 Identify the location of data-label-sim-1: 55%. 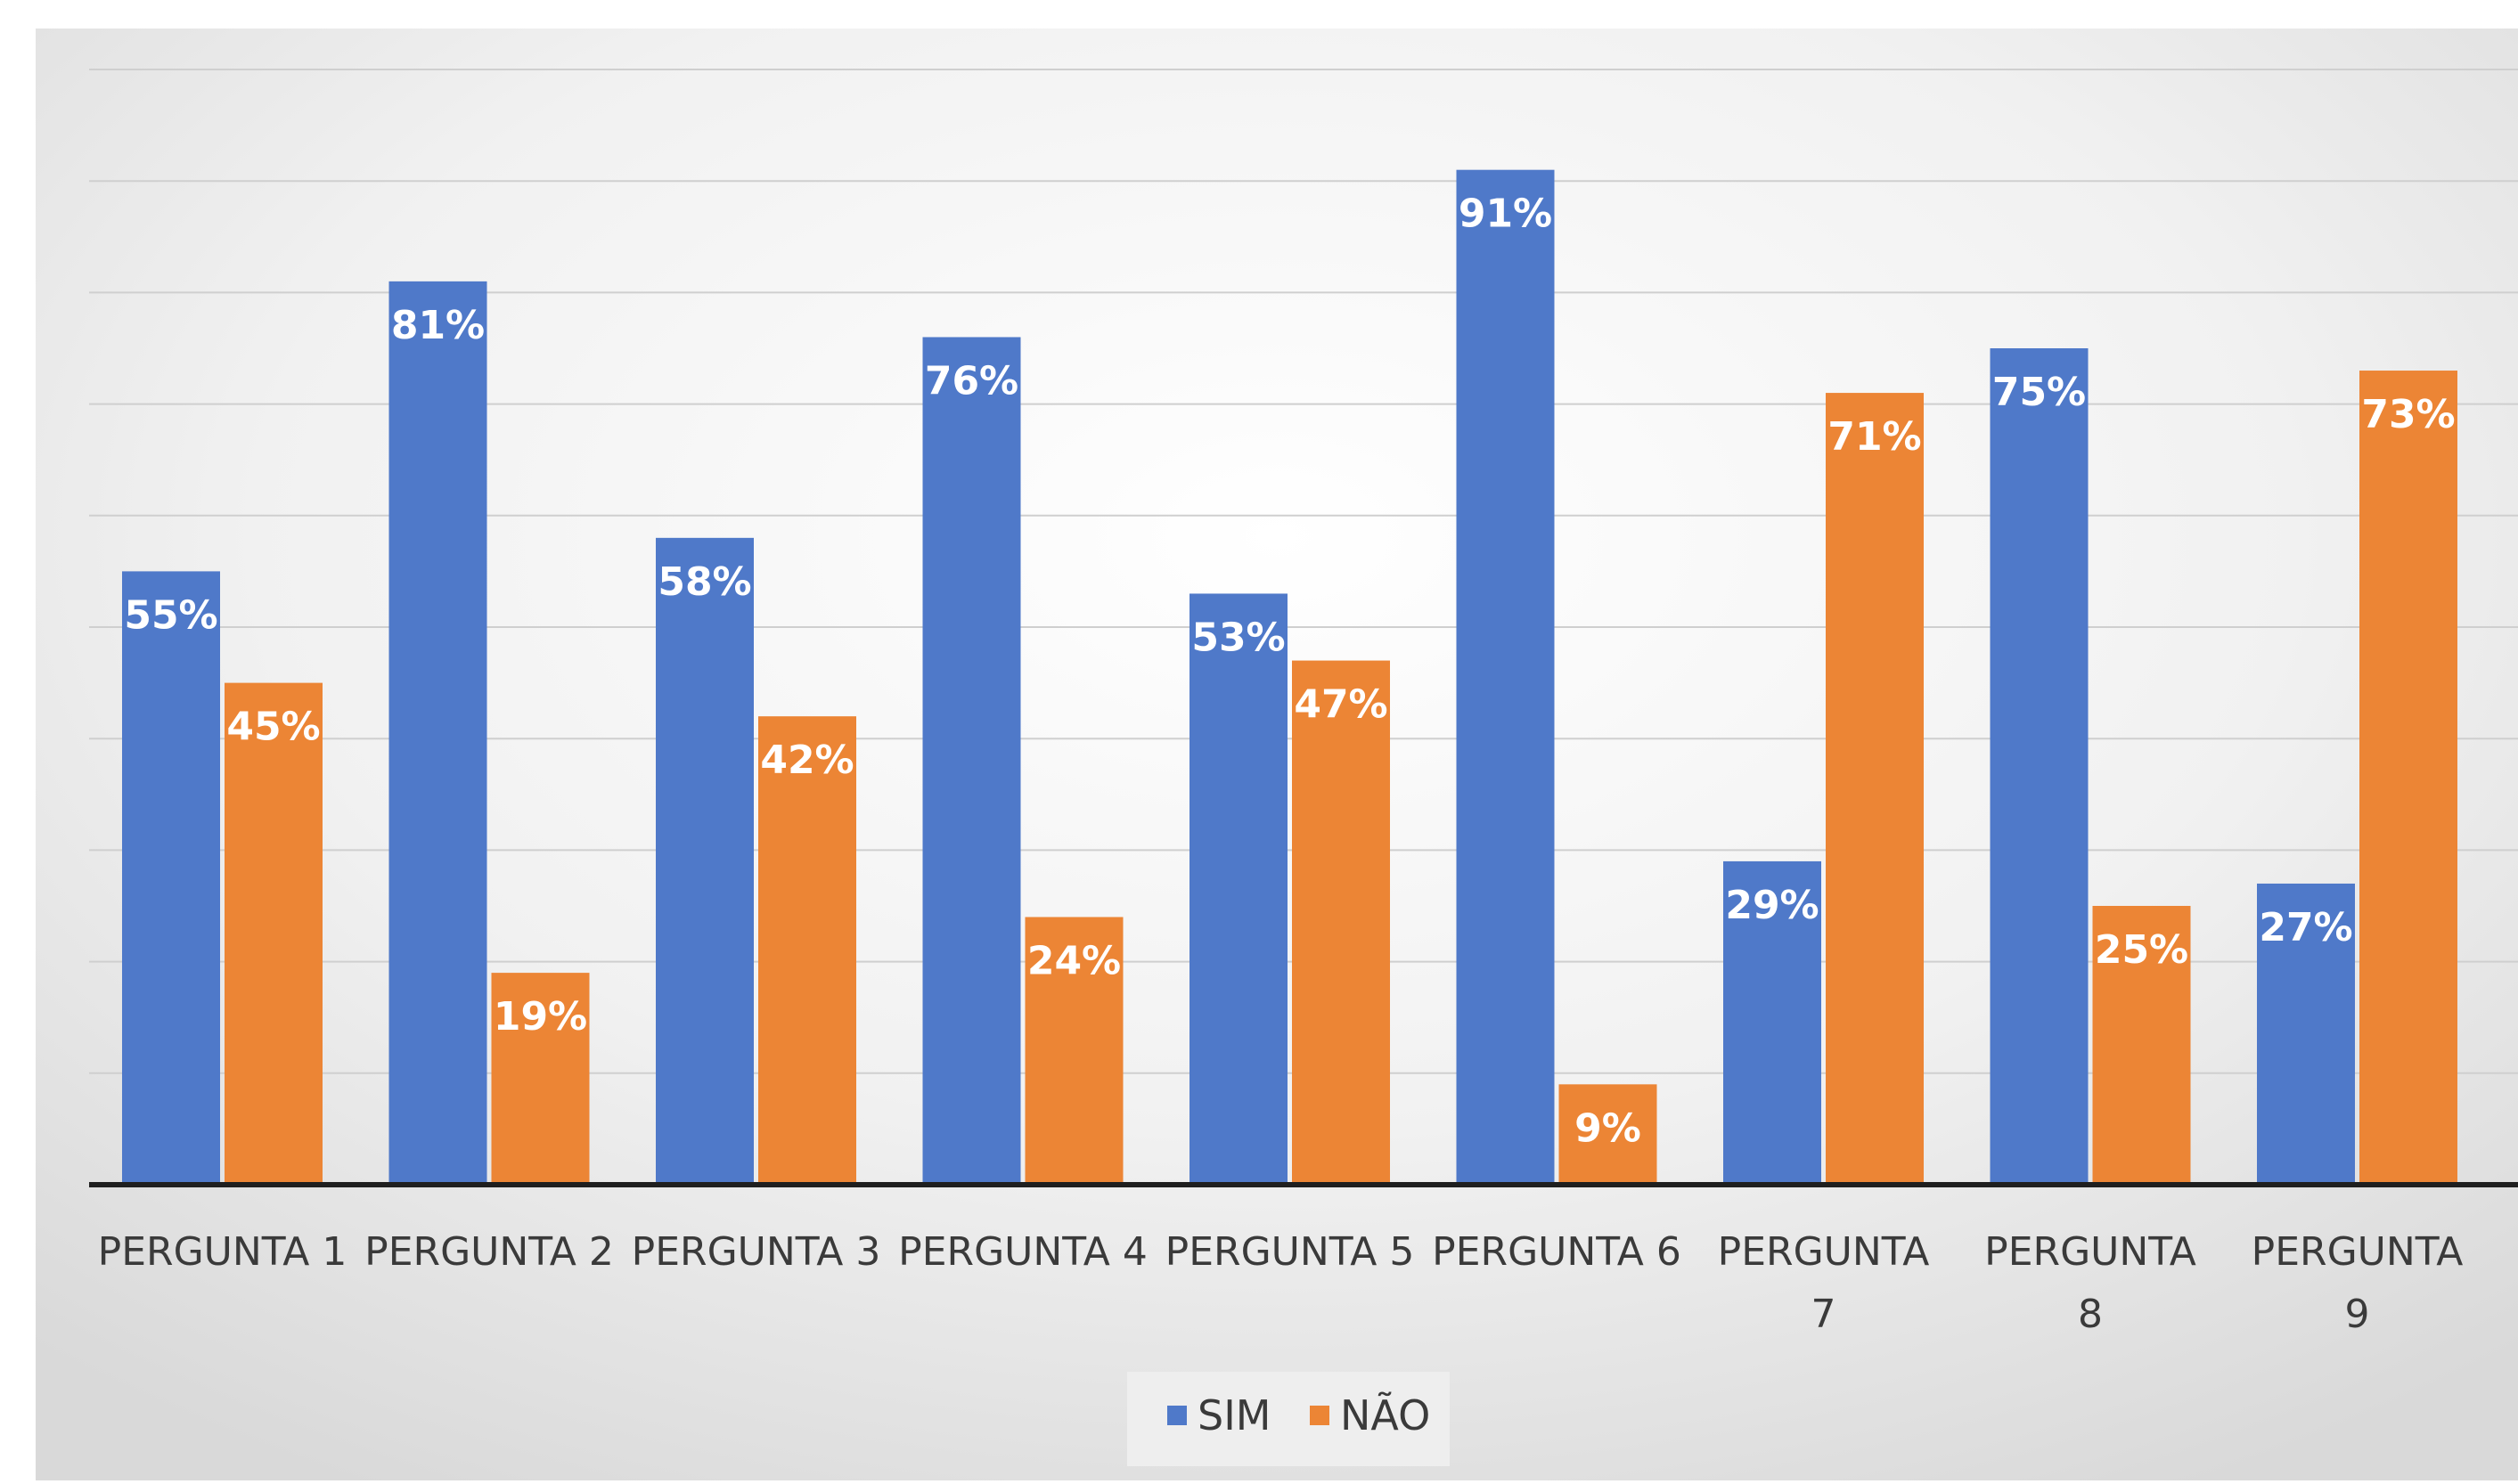
(170, 615).